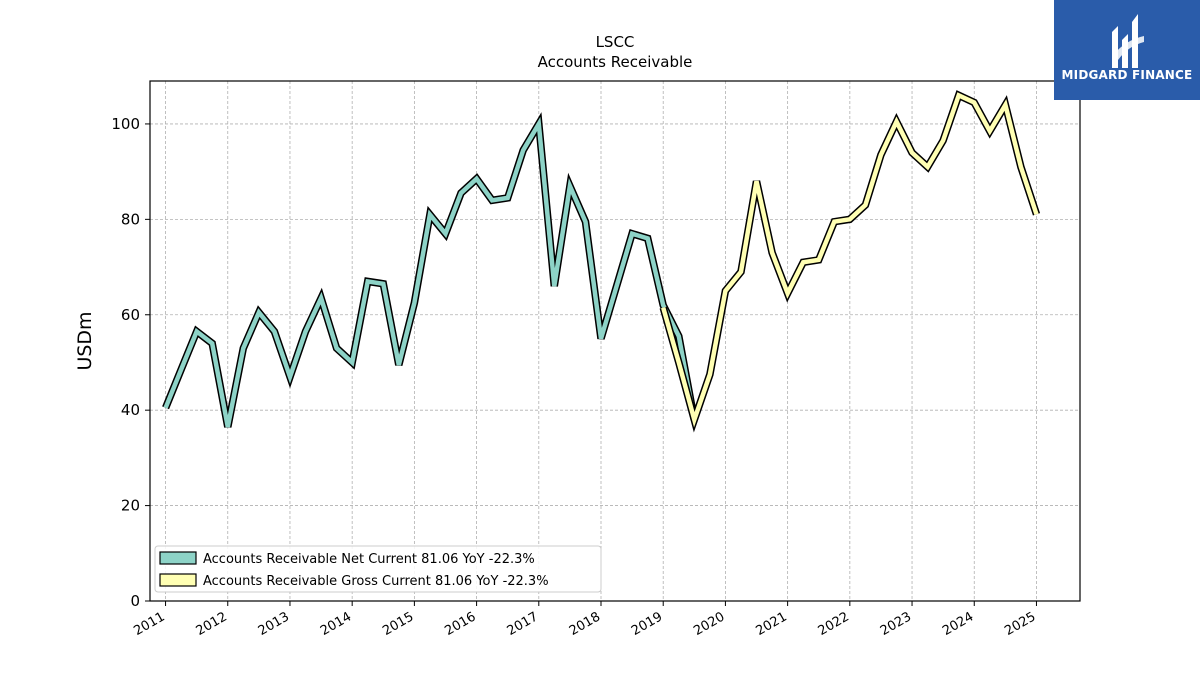 This screenshot has height=675, width=1200. What do you see at coordinates (125, 124) in the screenshot?
I see `y-tick-label: 100` at bounding box center [125, 124].